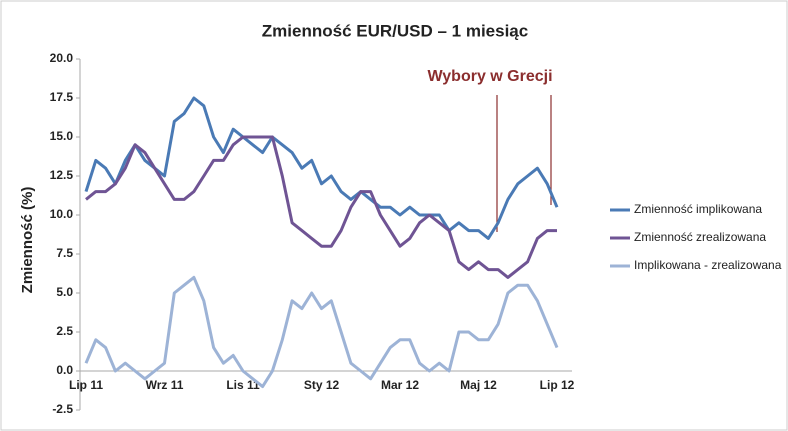 The width and height of the screenshot is (788, 431). I want to click on x-tick-label: Sty 12, so click(322, 385).